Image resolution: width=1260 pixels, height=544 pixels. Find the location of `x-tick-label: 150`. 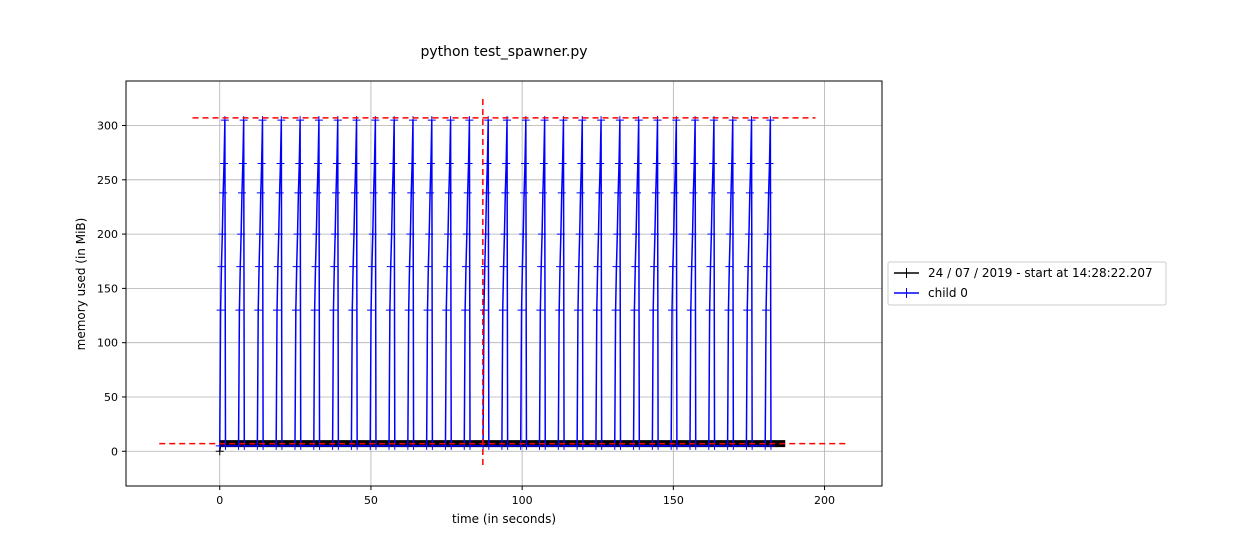

x-tick-label: 150 is located at coordinates (673, 500).